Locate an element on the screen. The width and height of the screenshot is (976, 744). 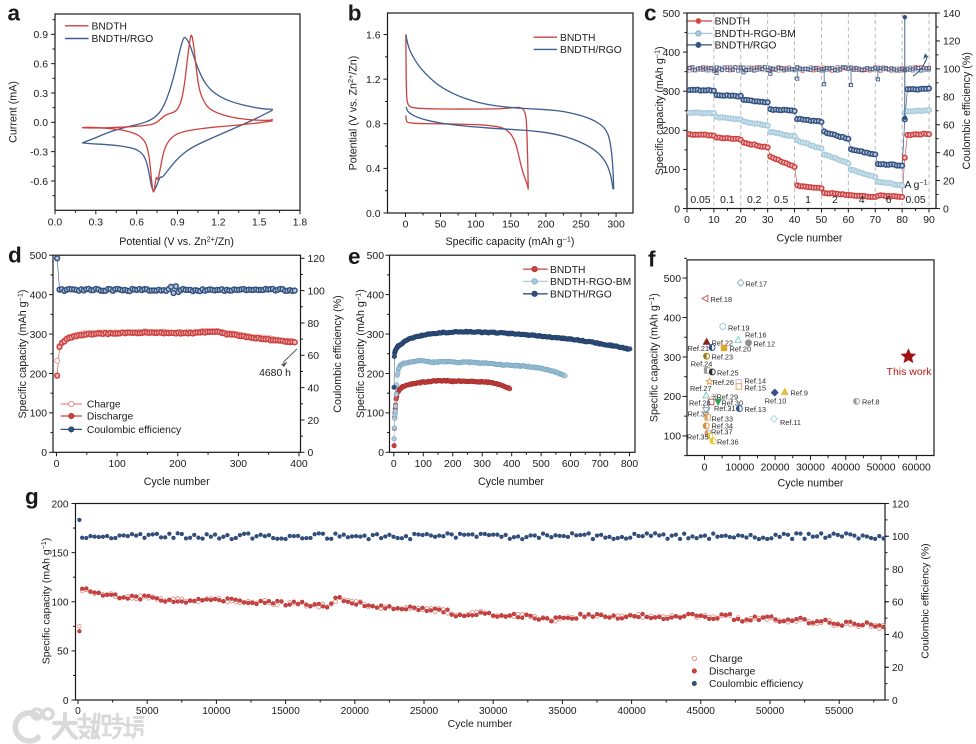
svg-text: c is located at coordinates (650, 13).